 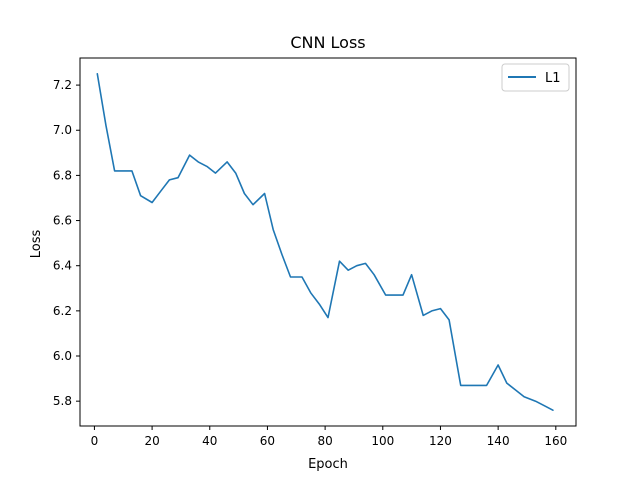 What do you see at coordinates (209, 441) in the screenshot?
I see `x-tick-label: 40` at bounding box center [209, 441].